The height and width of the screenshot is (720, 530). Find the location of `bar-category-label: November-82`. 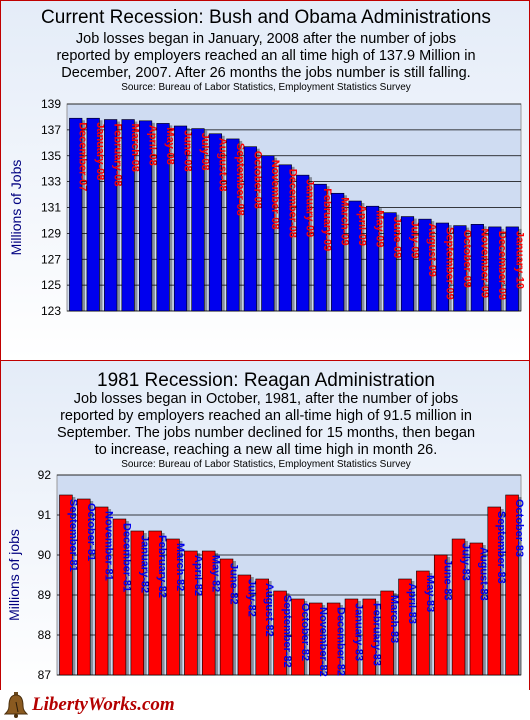

bar-category-label: November-82 is located at coordinates (323, 642).